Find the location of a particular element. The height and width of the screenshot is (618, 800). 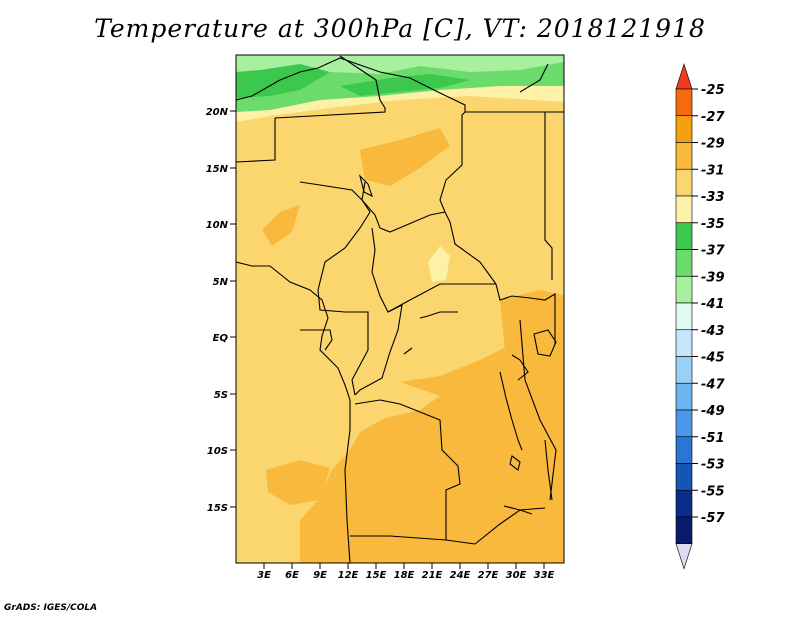

grads-credit: GrADS: IGES/COLA is located at coordinates (51, 608).